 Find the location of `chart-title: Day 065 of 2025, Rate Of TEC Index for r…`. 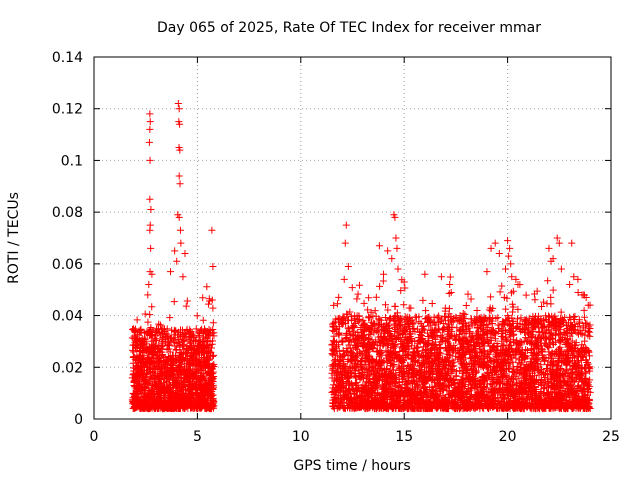

chart-title: Day 065 of 2025, Rate Of TEC Index for r… is located at coordinates (349, 28).